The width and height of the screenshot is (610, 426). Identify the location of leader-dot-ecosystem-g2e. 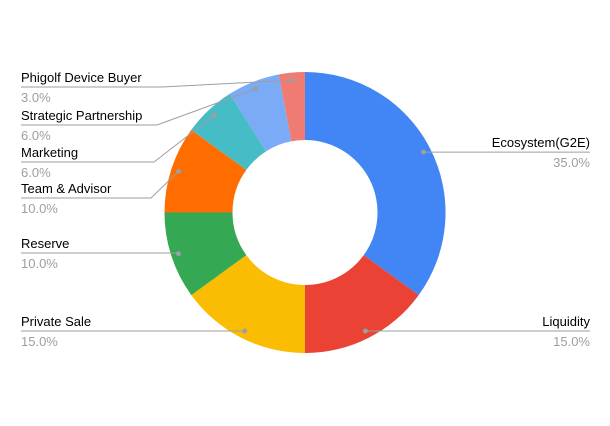
(423, 152).